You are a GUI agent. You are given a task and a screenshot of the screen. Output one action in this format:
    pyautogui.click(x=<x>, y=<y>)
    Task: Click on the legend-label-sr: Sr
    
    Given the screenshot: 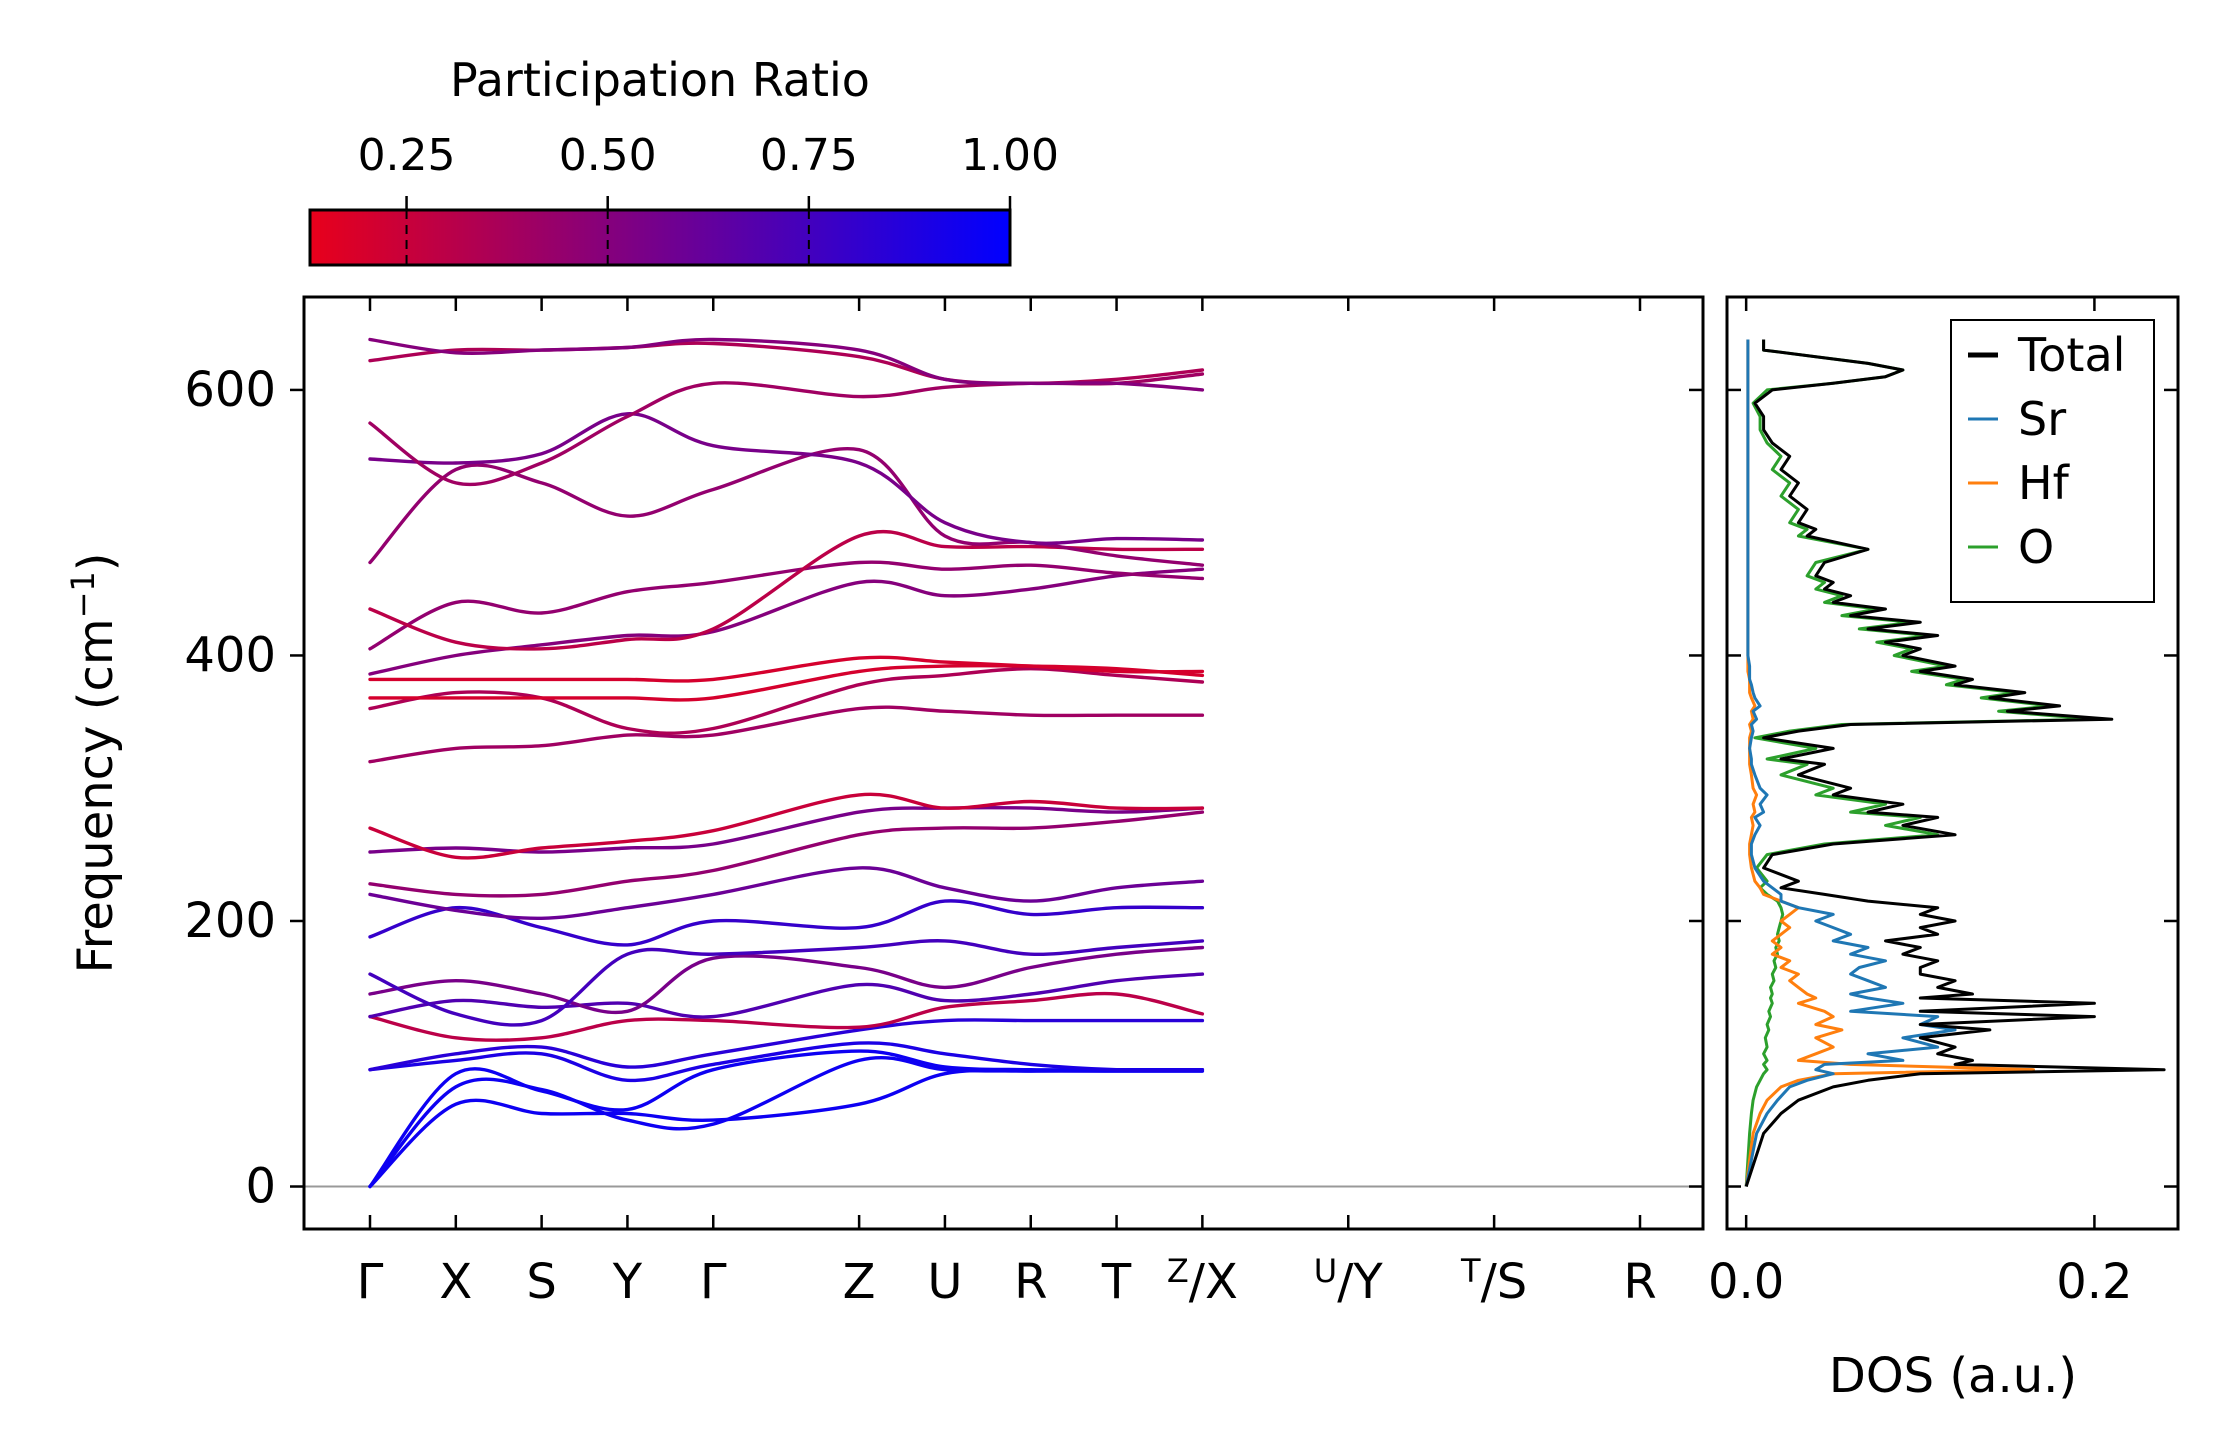 What is the action you would take?
    pyautogui.click(x=2042, y=419)
    